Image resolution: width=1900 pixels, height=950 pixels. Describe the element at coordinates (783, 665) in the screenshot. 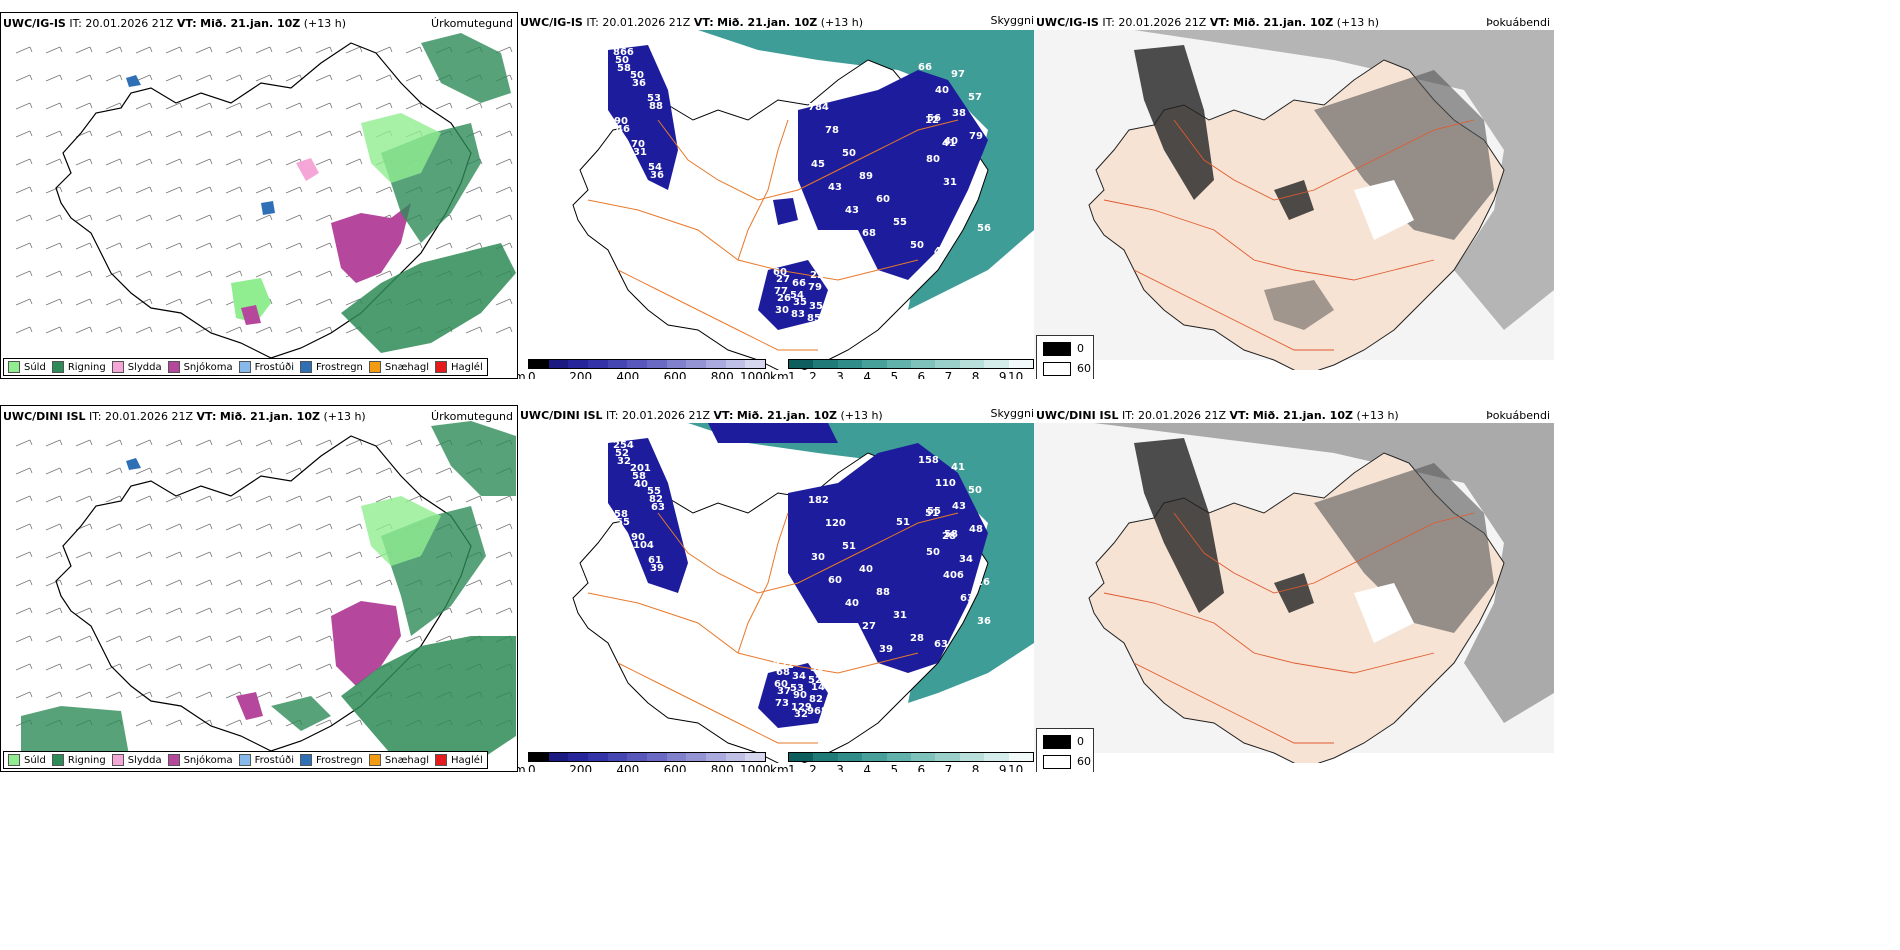

I see `visibility-label: 222` at that location.